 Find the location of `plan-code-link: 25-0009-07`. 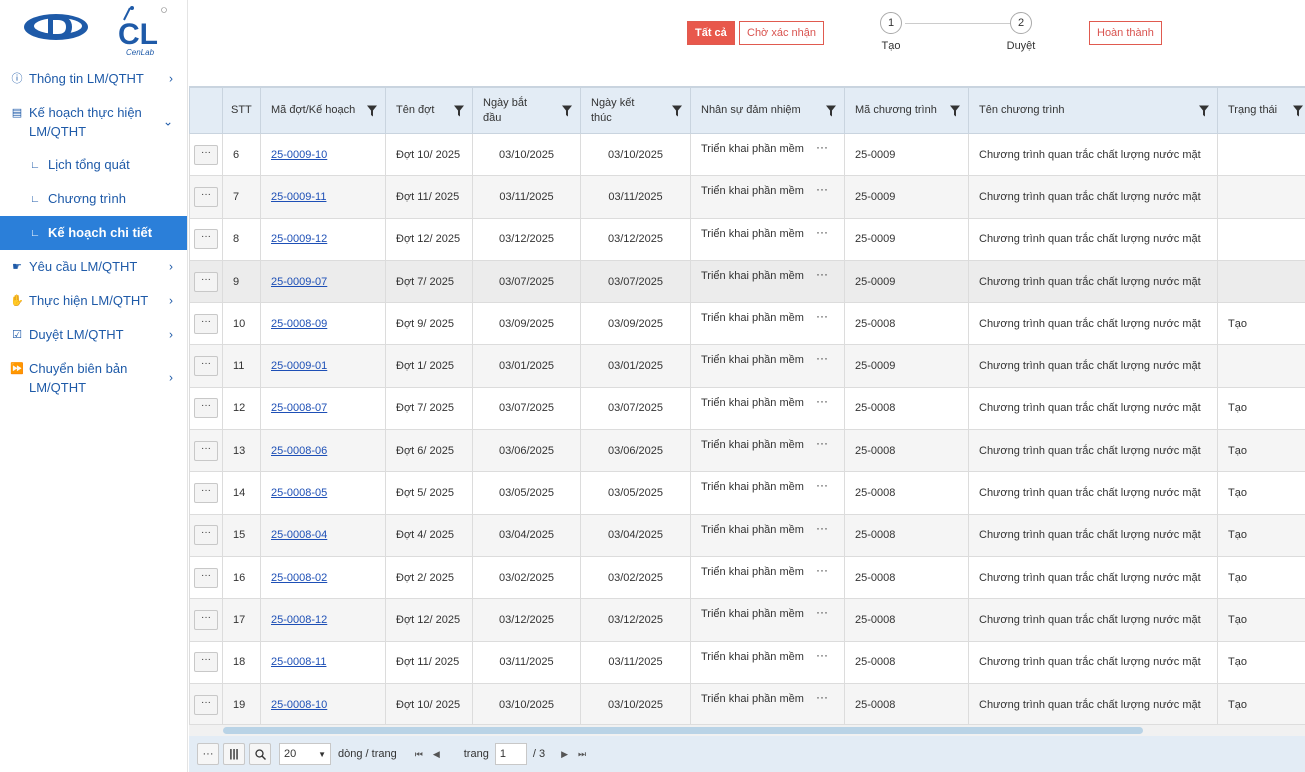

plan-code-link: 25-0009-07 is located at coordinates (299, 281).